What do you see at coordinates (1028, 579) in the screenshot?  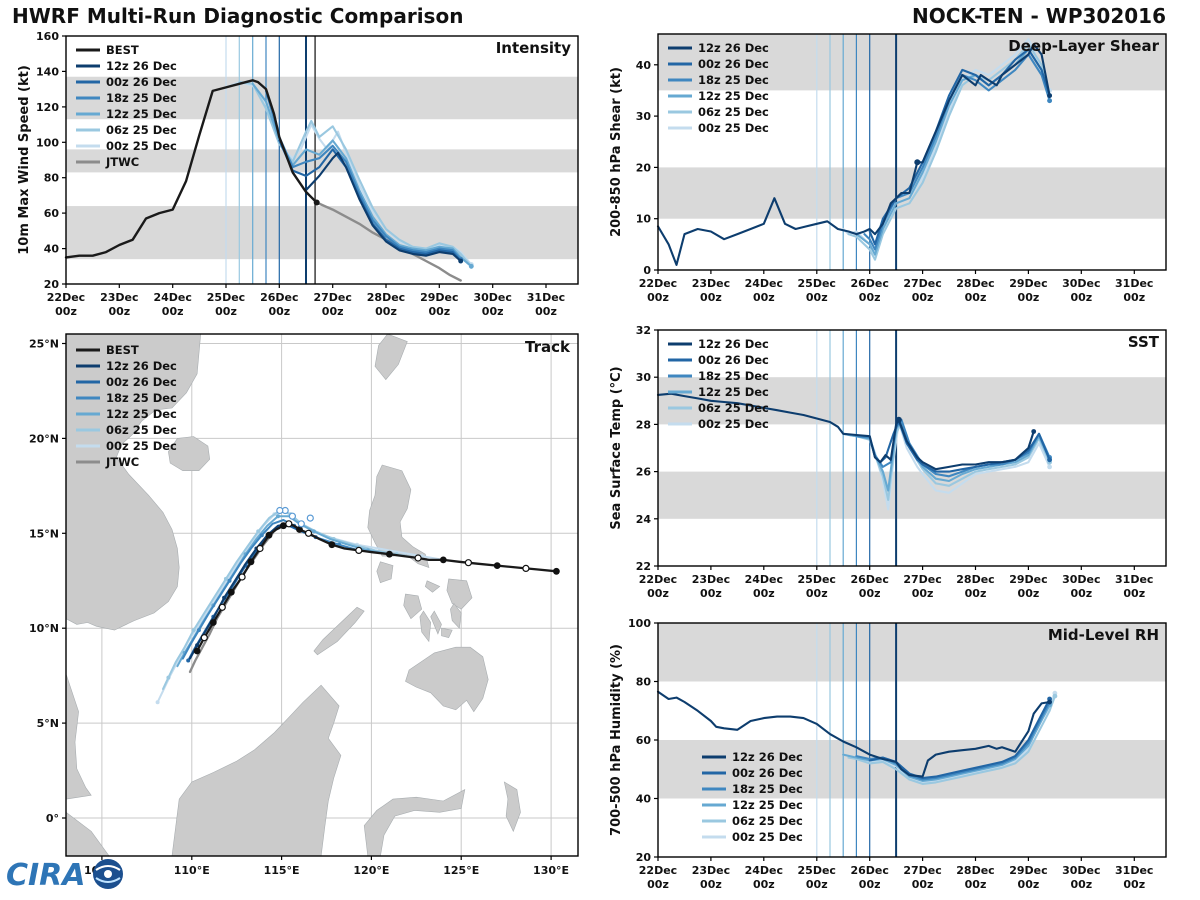 I see `x-tick-label: 29Dec` at bounding box center [1028, 579].